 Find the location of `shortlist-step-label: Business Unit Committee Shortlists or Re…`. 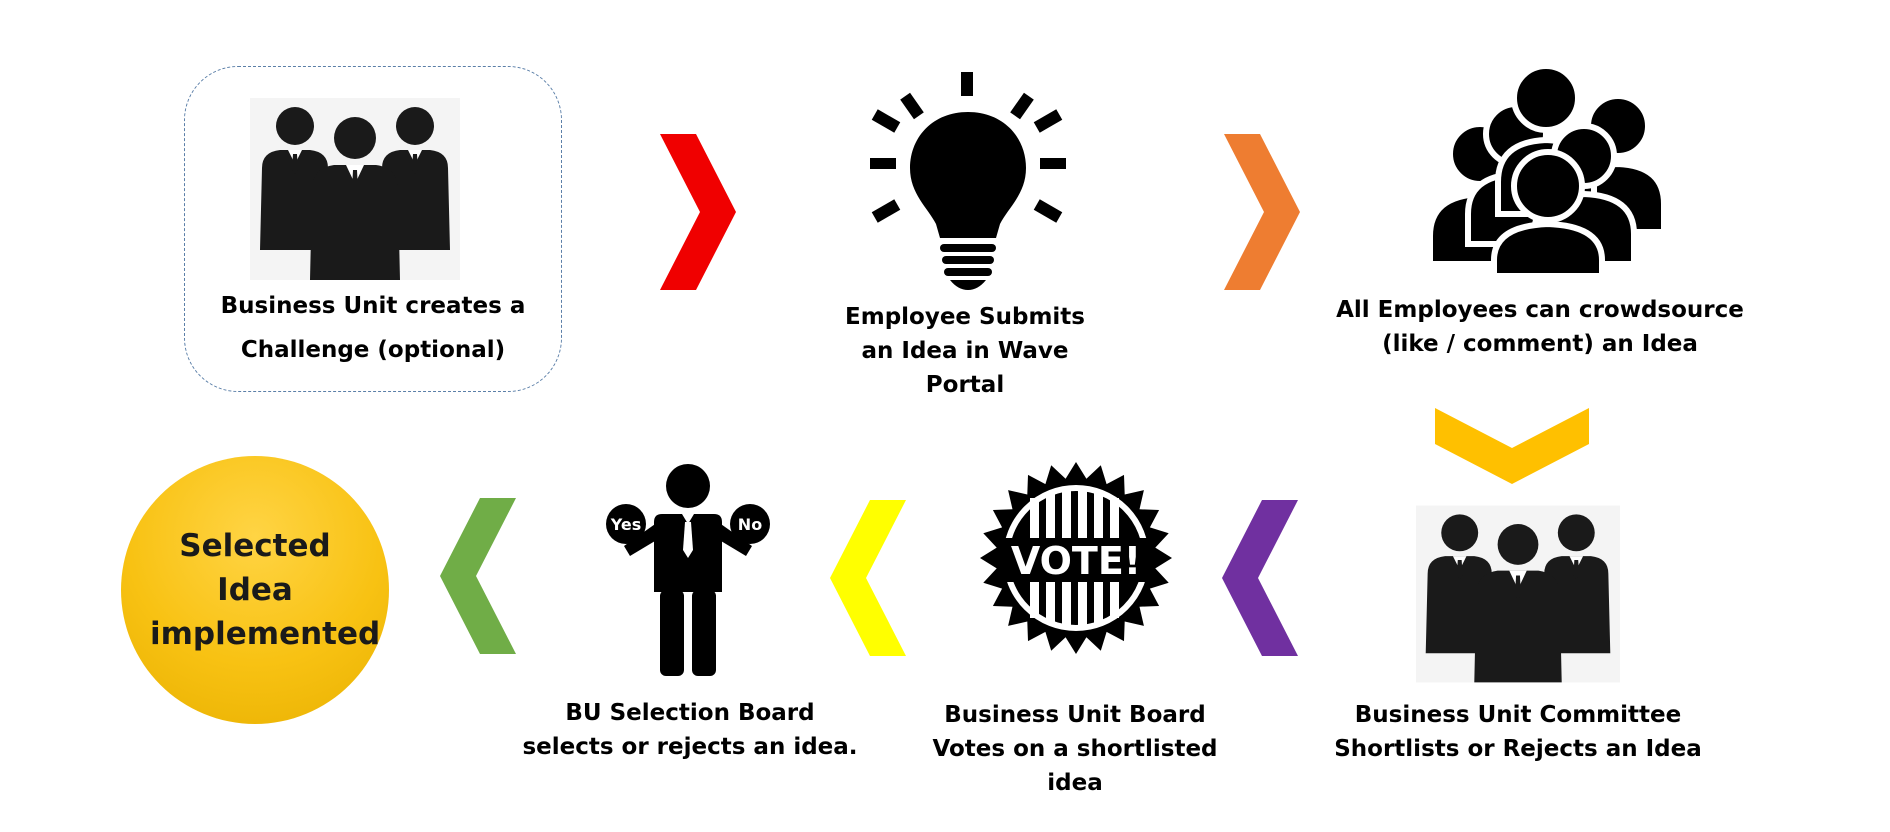

shortlist-step-label: Business Unit Committee Shortlists or Re… is located at coordinates (1518, 732).